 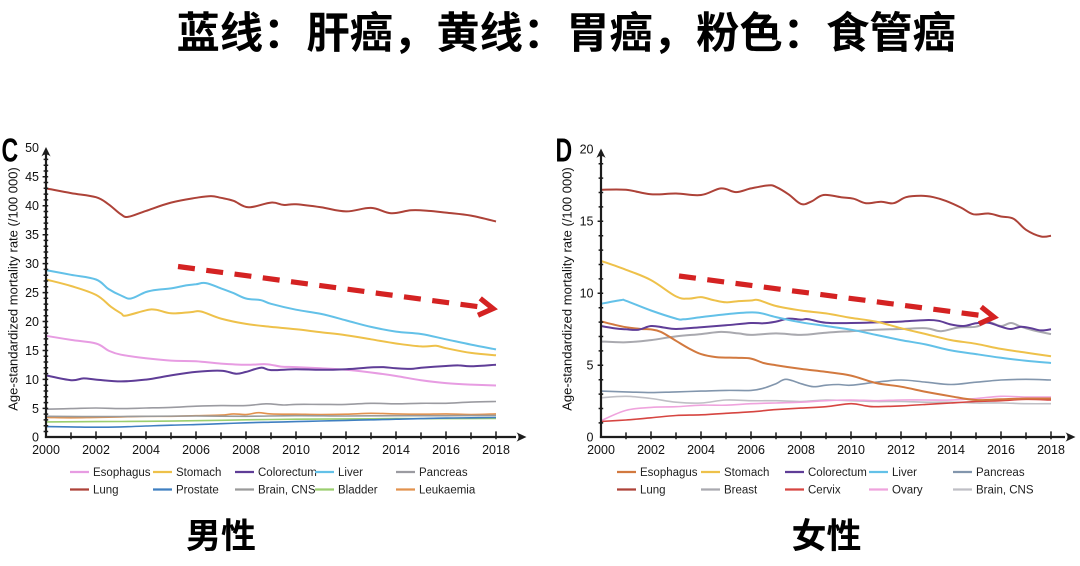 I want to click on svg-text: 25, so click(x=32, y=293).